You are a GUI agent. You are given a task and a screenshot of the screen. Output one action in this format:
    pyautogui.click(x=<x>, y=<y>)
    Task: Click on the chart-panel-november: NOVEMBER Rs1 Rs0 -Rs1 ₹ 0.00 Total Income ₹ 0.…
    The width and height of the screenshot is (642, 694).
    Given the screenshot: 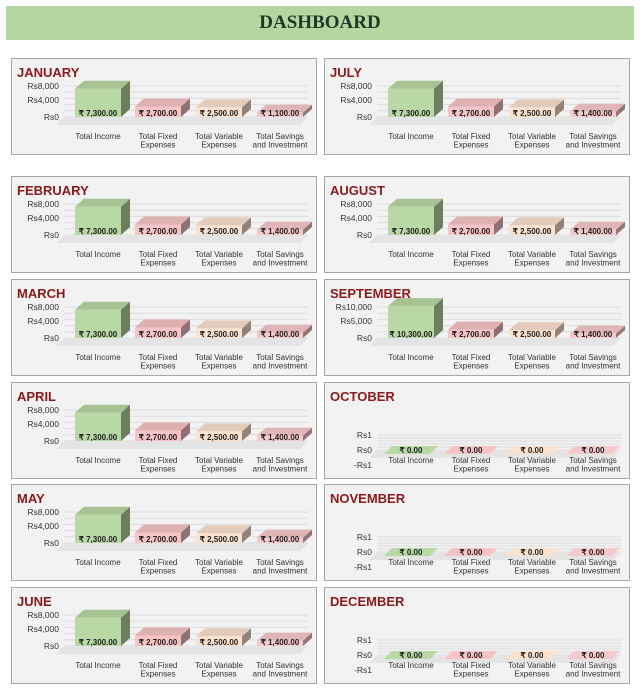 What is the action you would take?
    pyautogui.click(x=477, y=532)
    